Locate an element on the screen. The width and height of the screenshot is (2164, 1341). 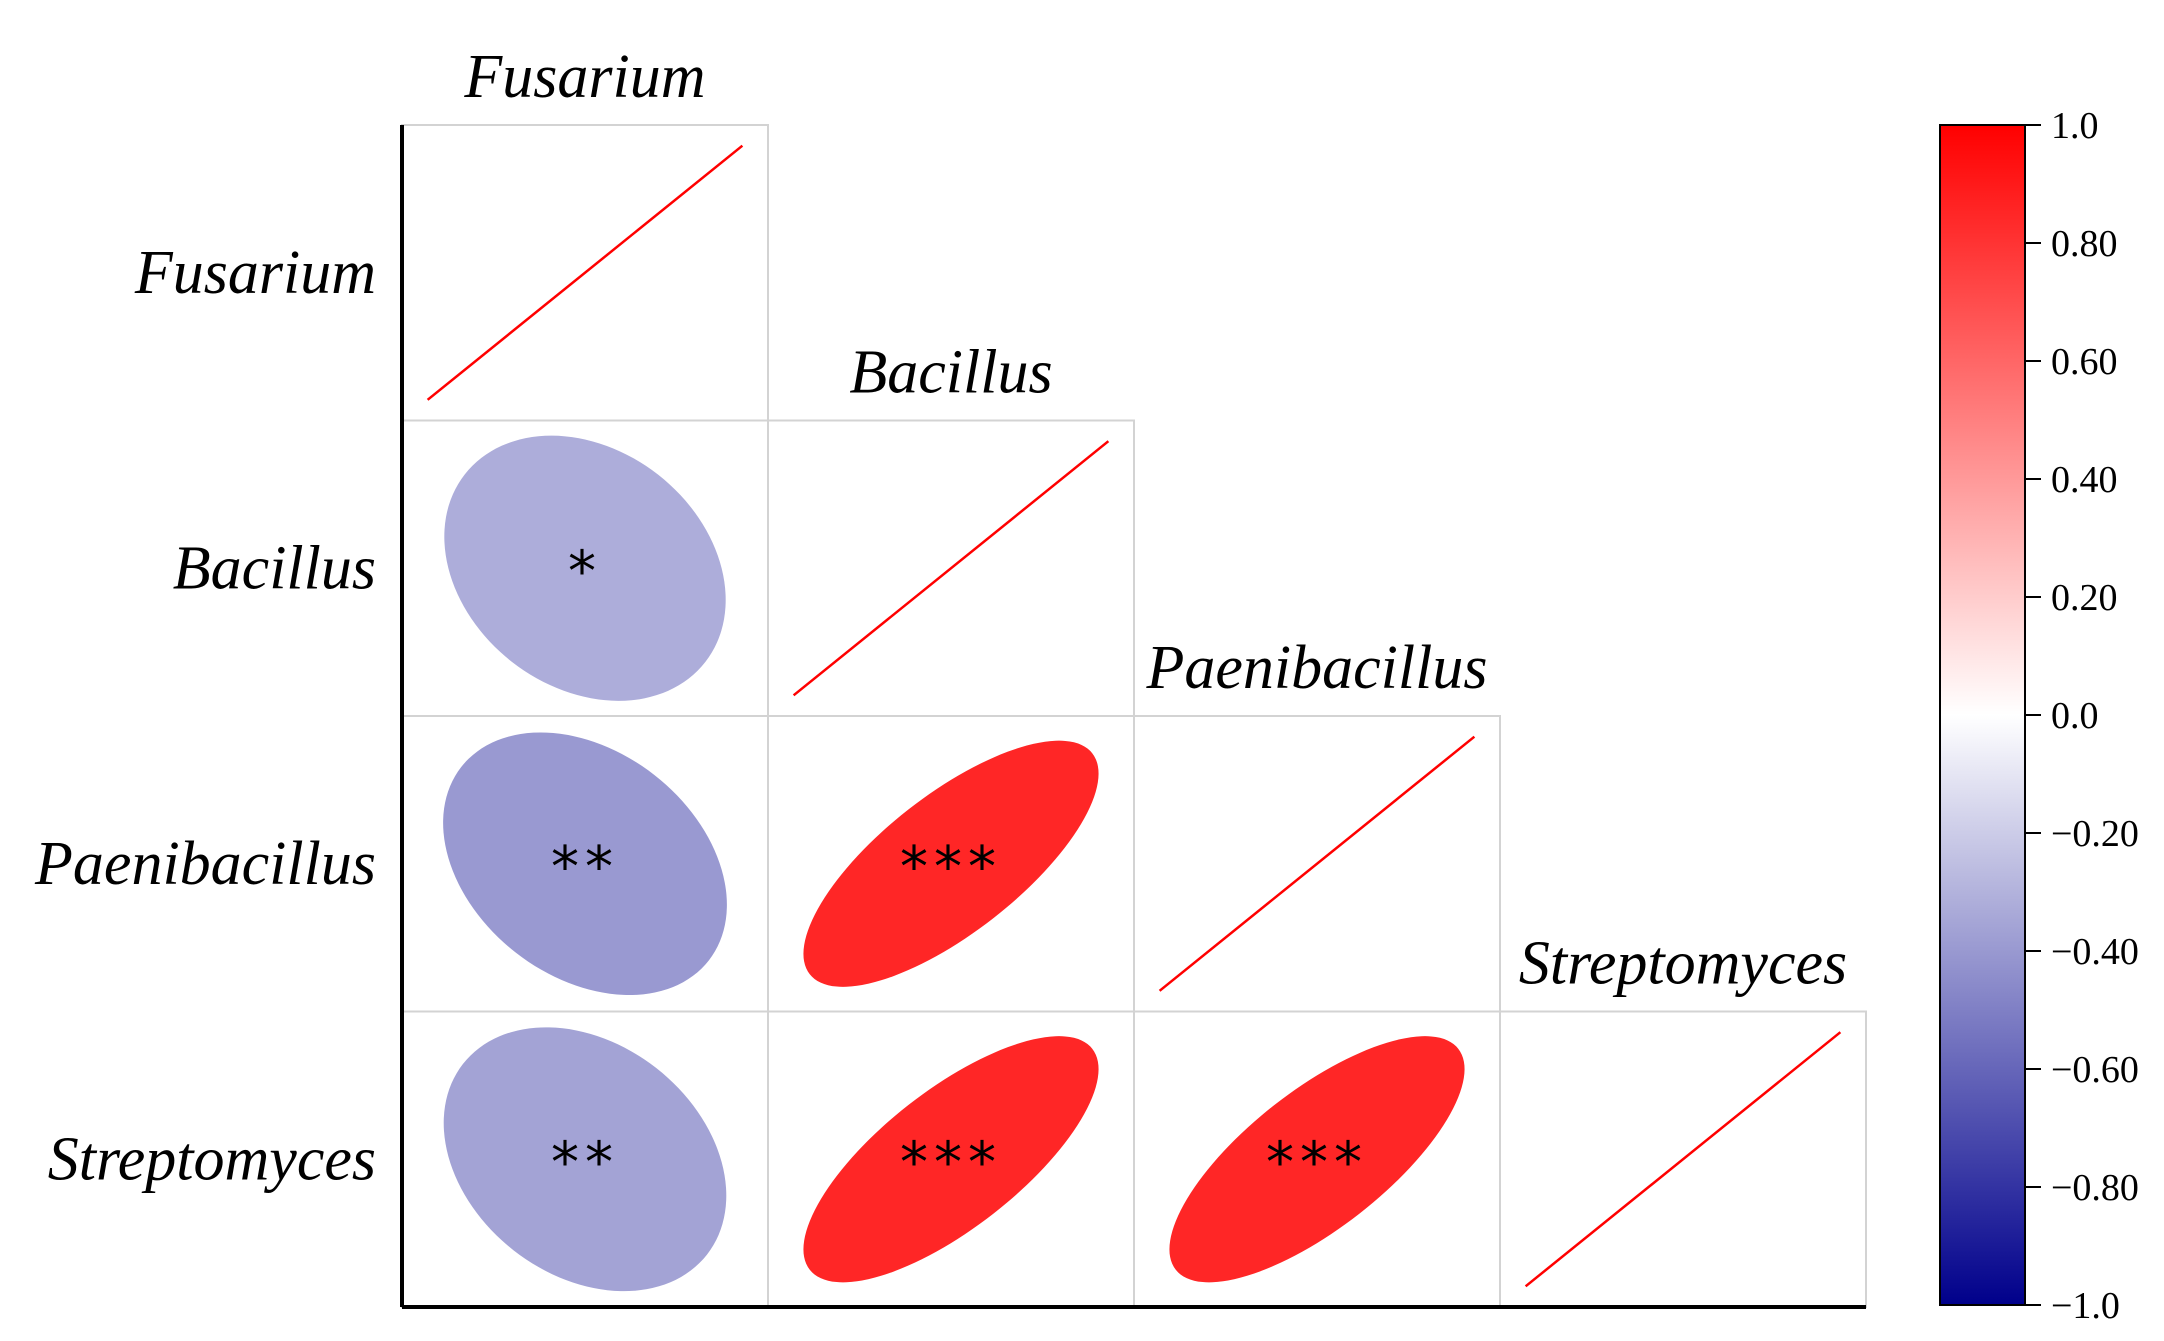
cell-streptomyces-paenibacillus: *** is located at coordinates (1317, 1159).